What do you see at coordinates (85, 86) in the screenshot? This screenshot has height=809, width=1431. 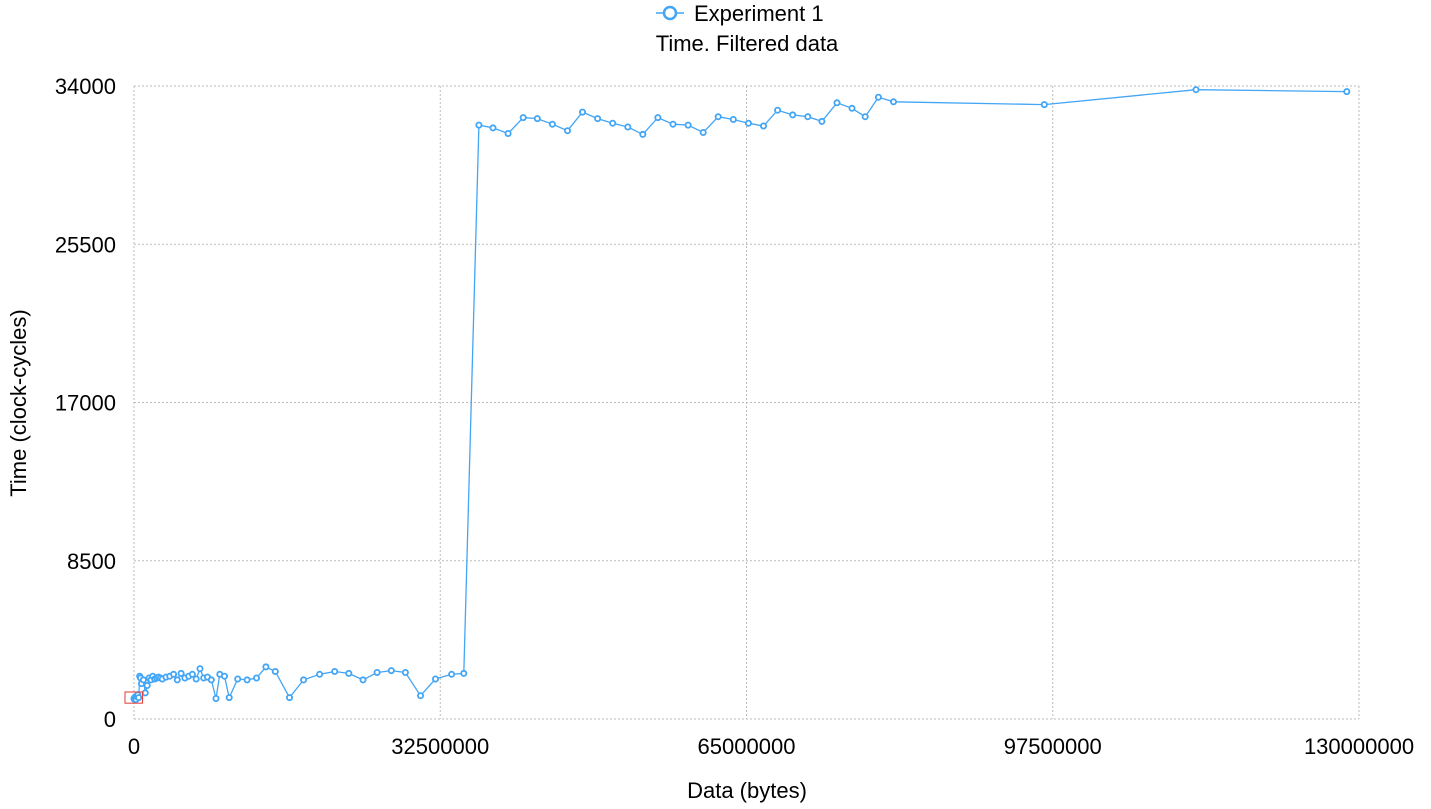 I see `y-tick-label: 34000` at bounding box center [85, 86].